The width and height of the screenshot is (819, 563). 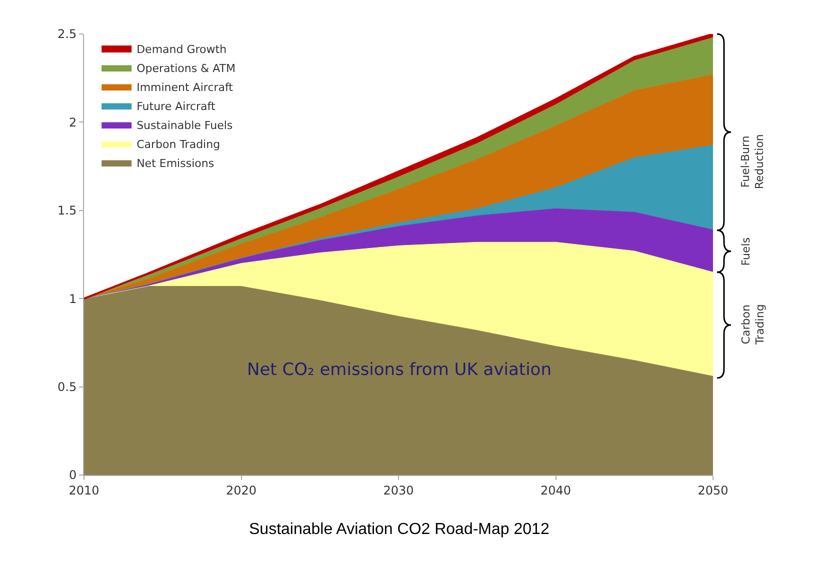 I want to click on text: Carbon Trading, so click(x=753, y=325).